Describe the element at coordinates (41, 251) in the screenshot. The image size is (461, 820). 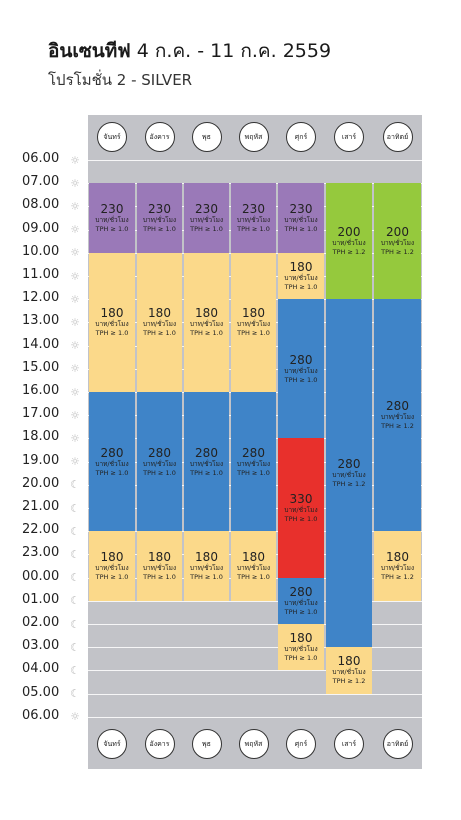
I see `hour-label: 10.00` at that location.